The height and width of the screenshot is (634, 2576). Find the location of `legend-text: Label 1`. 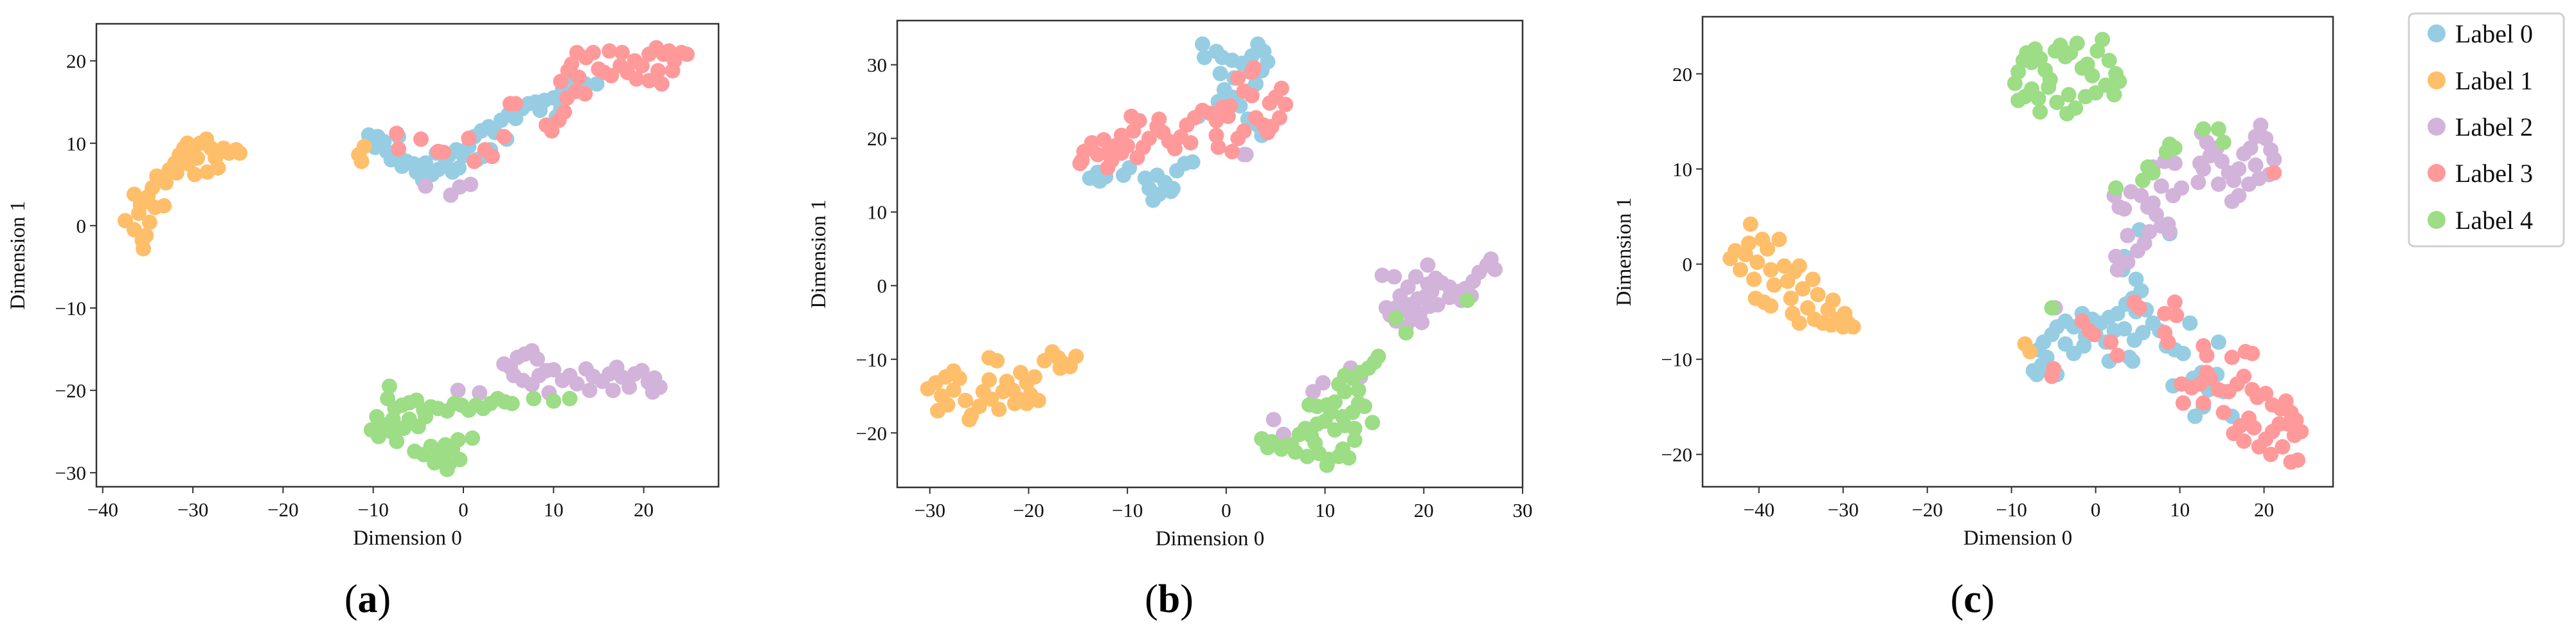

legend-text: Label 1 is located at coordinates (2494, 81).